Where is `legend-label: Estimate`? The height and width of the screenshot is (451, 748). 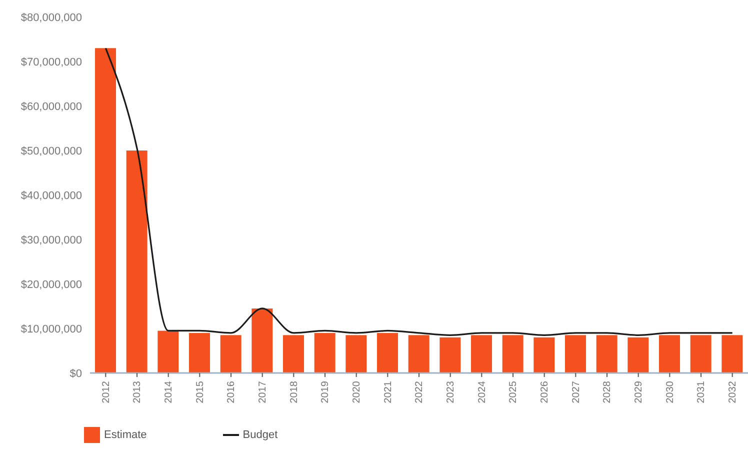 legend-label: Estimate is located at coordinates (125, 434).